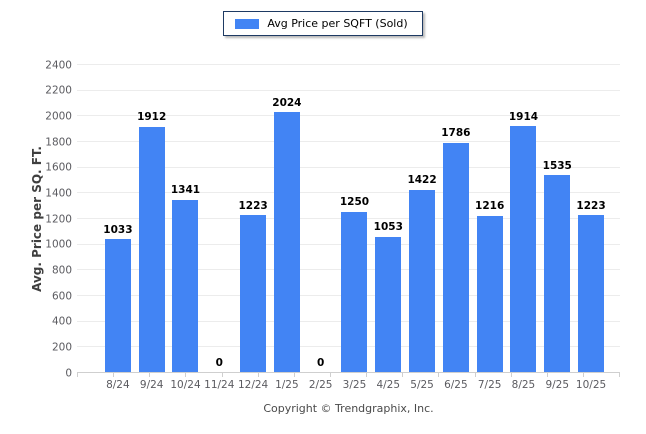 The image size is (646, 434). I want to click on x-tick-label: 7/25, so click(489, 385).